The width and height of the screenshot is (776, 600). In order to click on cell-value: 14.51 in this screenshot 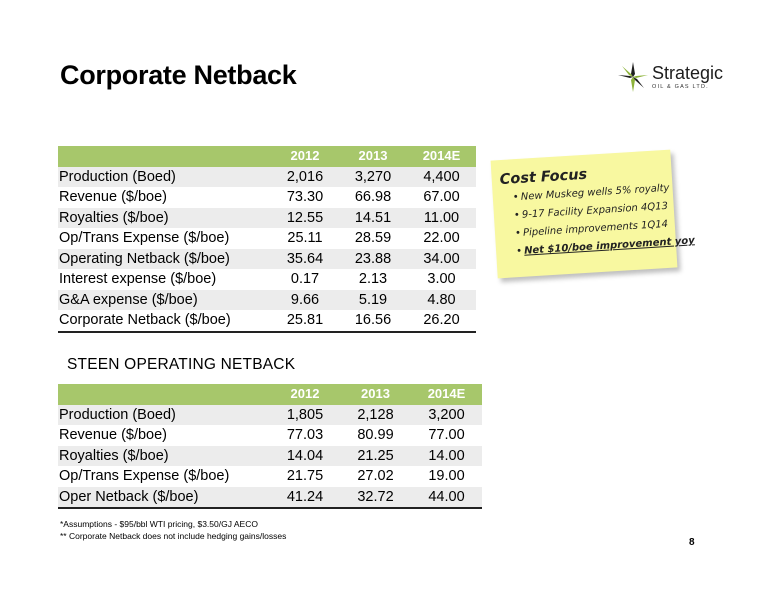, I will do `click(373, 217)`.